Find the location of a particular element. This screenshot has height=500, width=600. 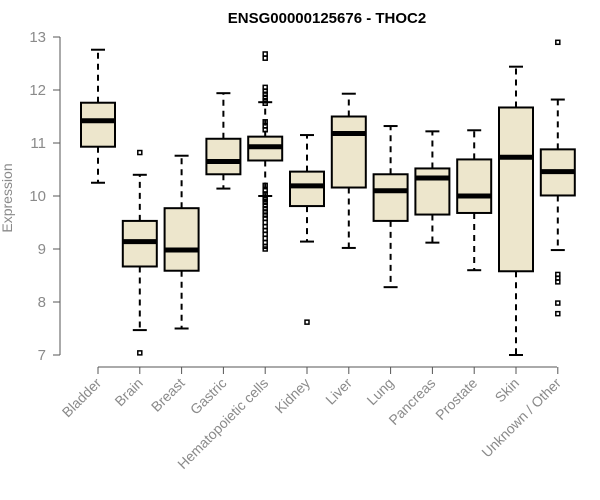

chart-title: ENSG00000125676 - THOC2 is located at coordinates (327, 18).